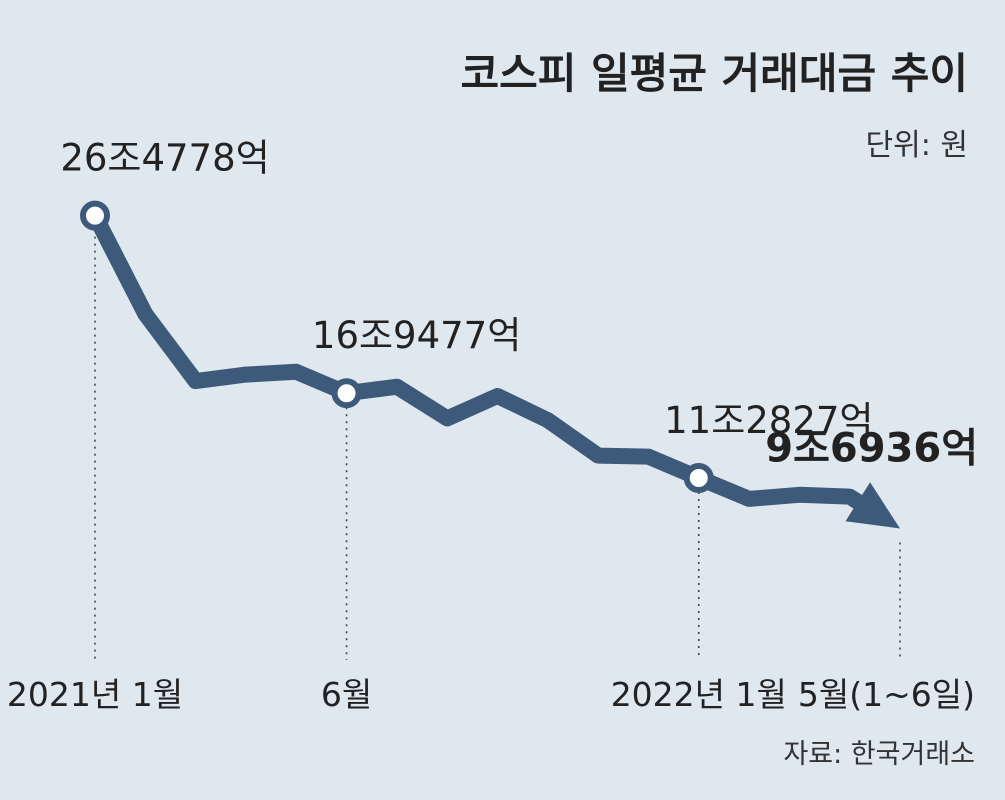  Describe the element at coordinates (886, 694) in the screenshot. I see `x-tick-label: 5월(1~6일)` at that location.